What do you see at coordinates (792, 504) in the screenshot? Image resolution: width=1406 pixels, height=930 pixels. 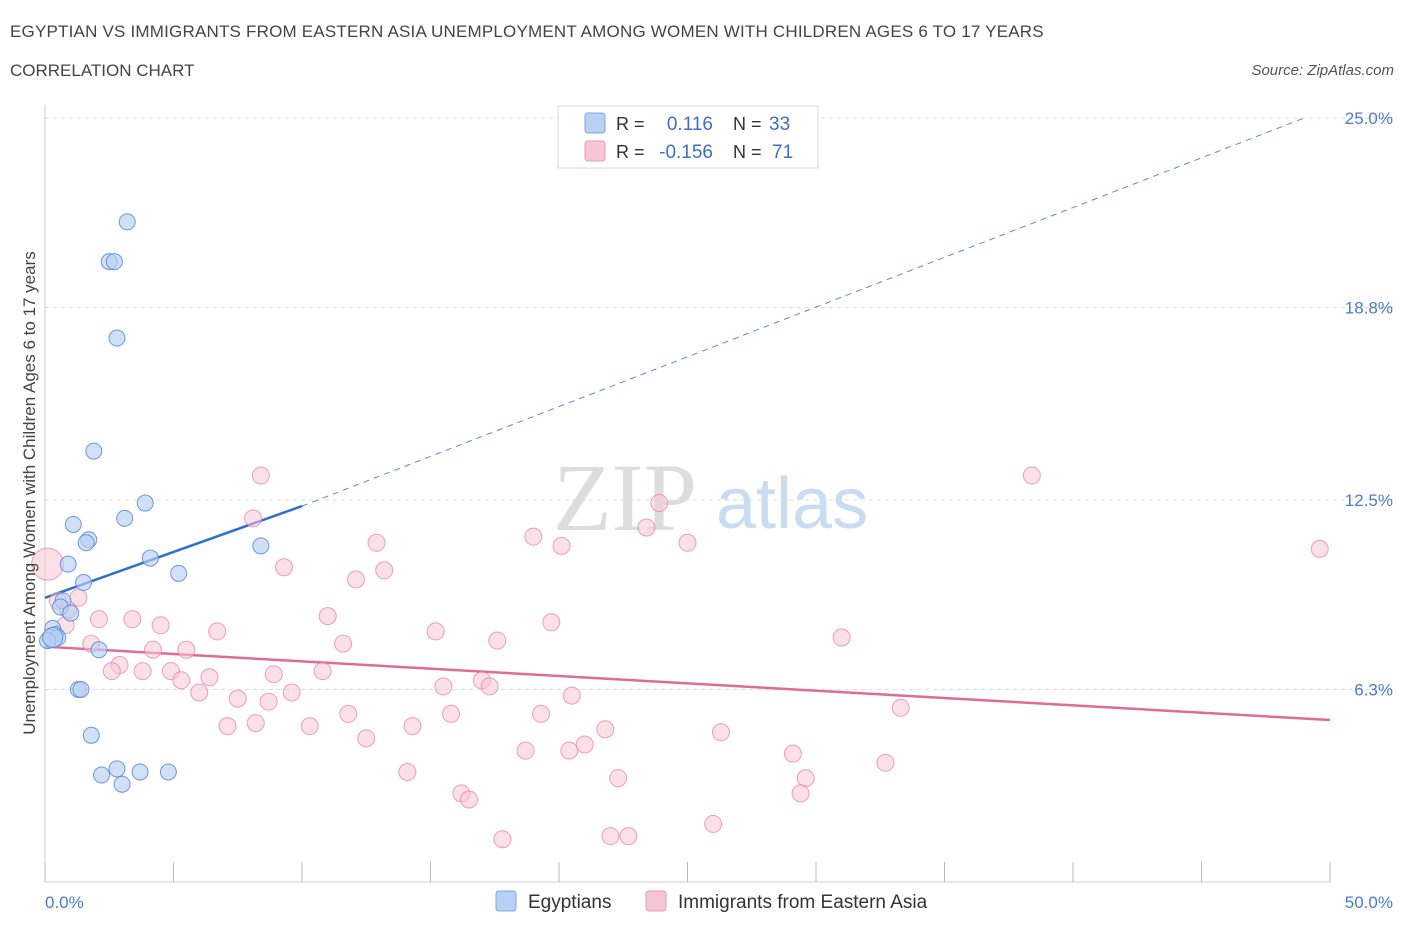 I see `watermark-atlas: atlas` at bounding box center [792, 504].